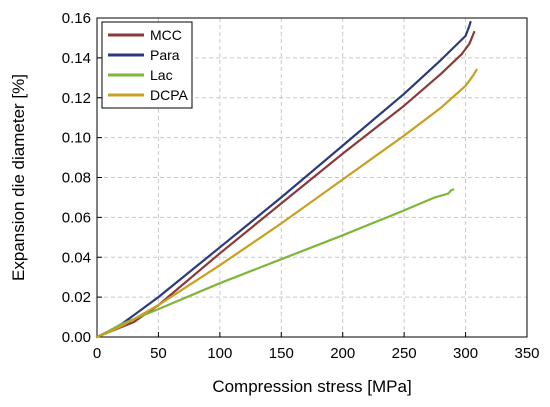 Image resolution: width=550 pixels, height=407 pixels. Describe the element at coordinates (76, 58) in the screenshot. I see `y-tick-label: 0.14` at that location.